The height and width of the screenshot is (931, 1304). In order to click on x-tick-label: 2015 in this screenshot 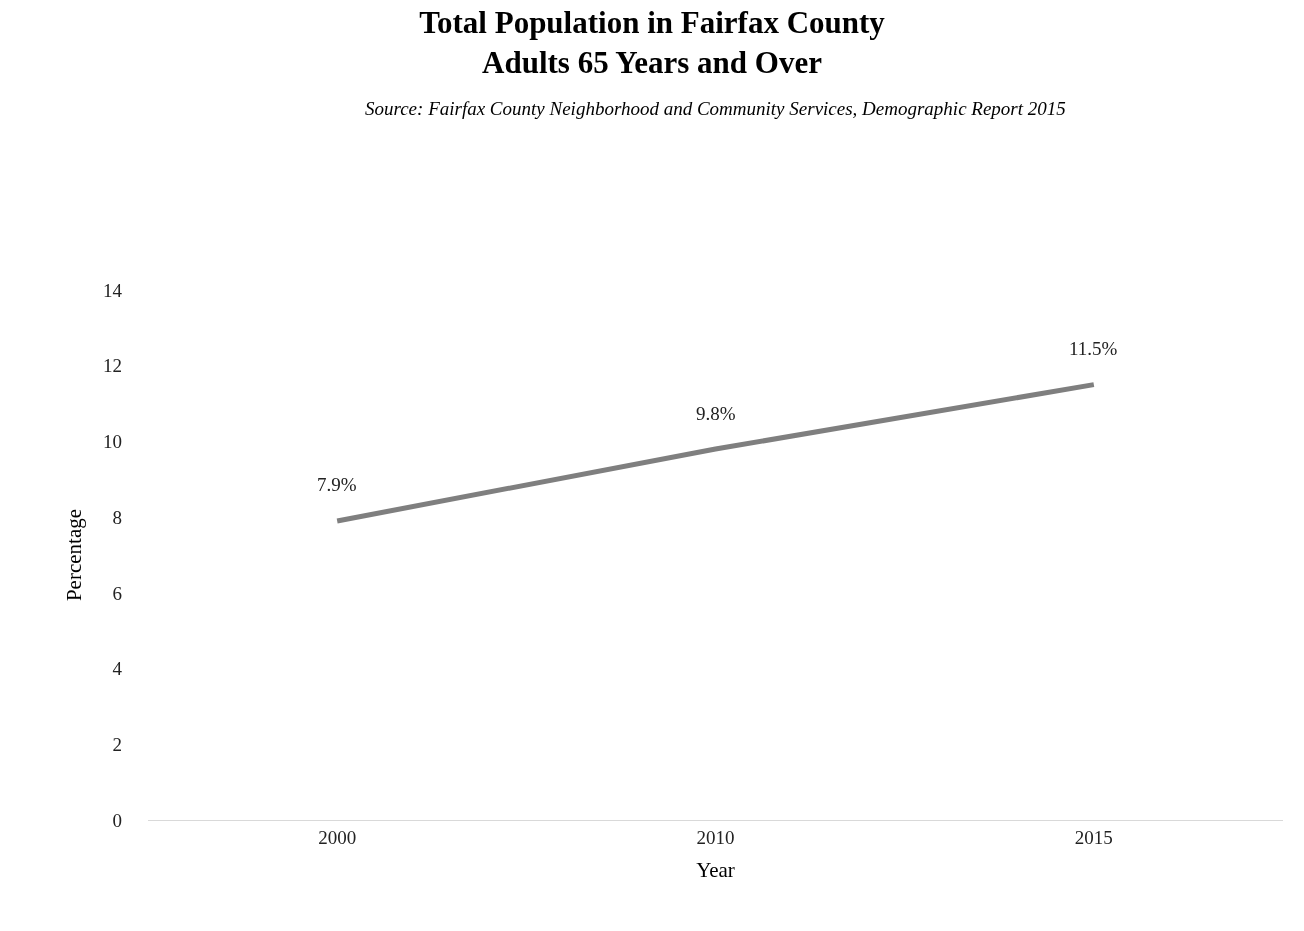, I will do `click(1093, 837)`.